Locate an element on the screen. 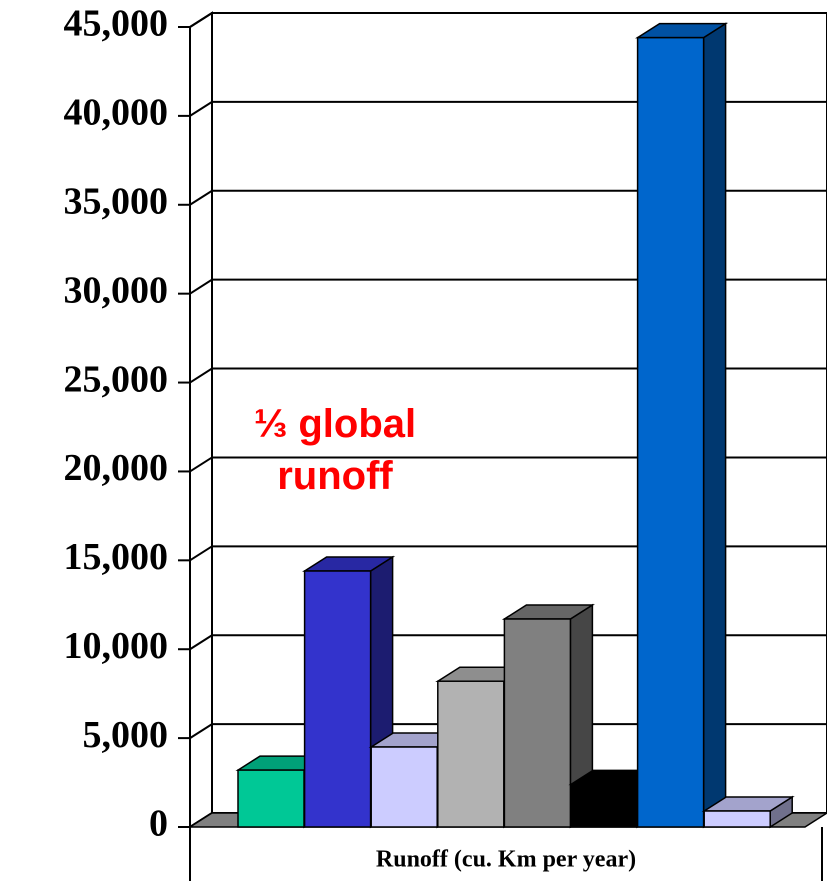  y-tick-label: 35,000 is located at coordinates (116, 201).